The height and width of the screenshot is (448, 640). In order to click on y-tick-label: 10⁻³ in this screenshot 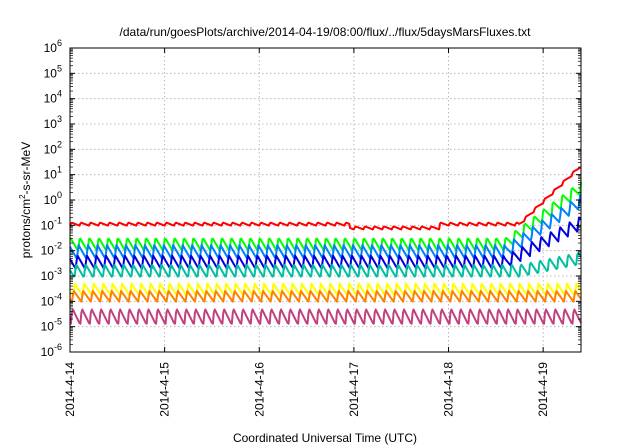, I will do `click(51, 274)`.